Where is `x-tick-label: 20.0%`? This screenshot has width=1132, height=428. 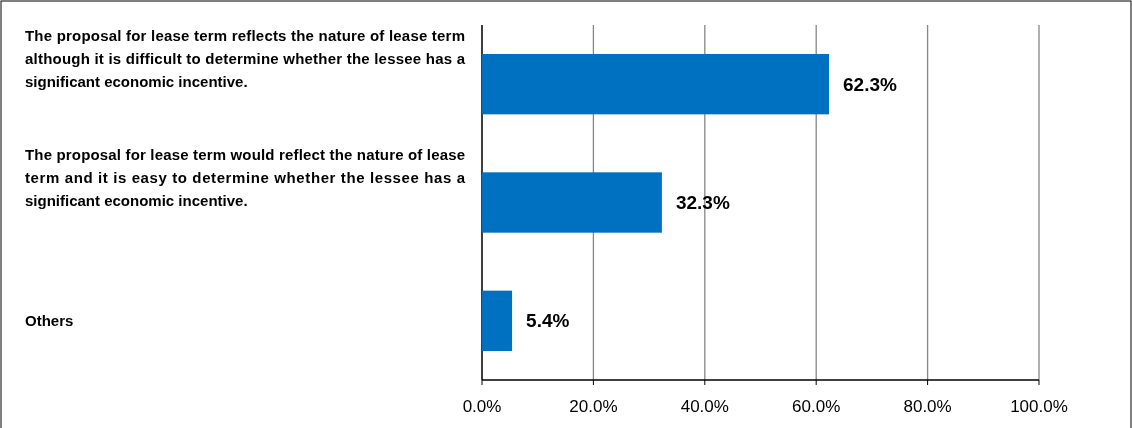 x-tick-label: 20.0% is located at coordinates (593, 406).